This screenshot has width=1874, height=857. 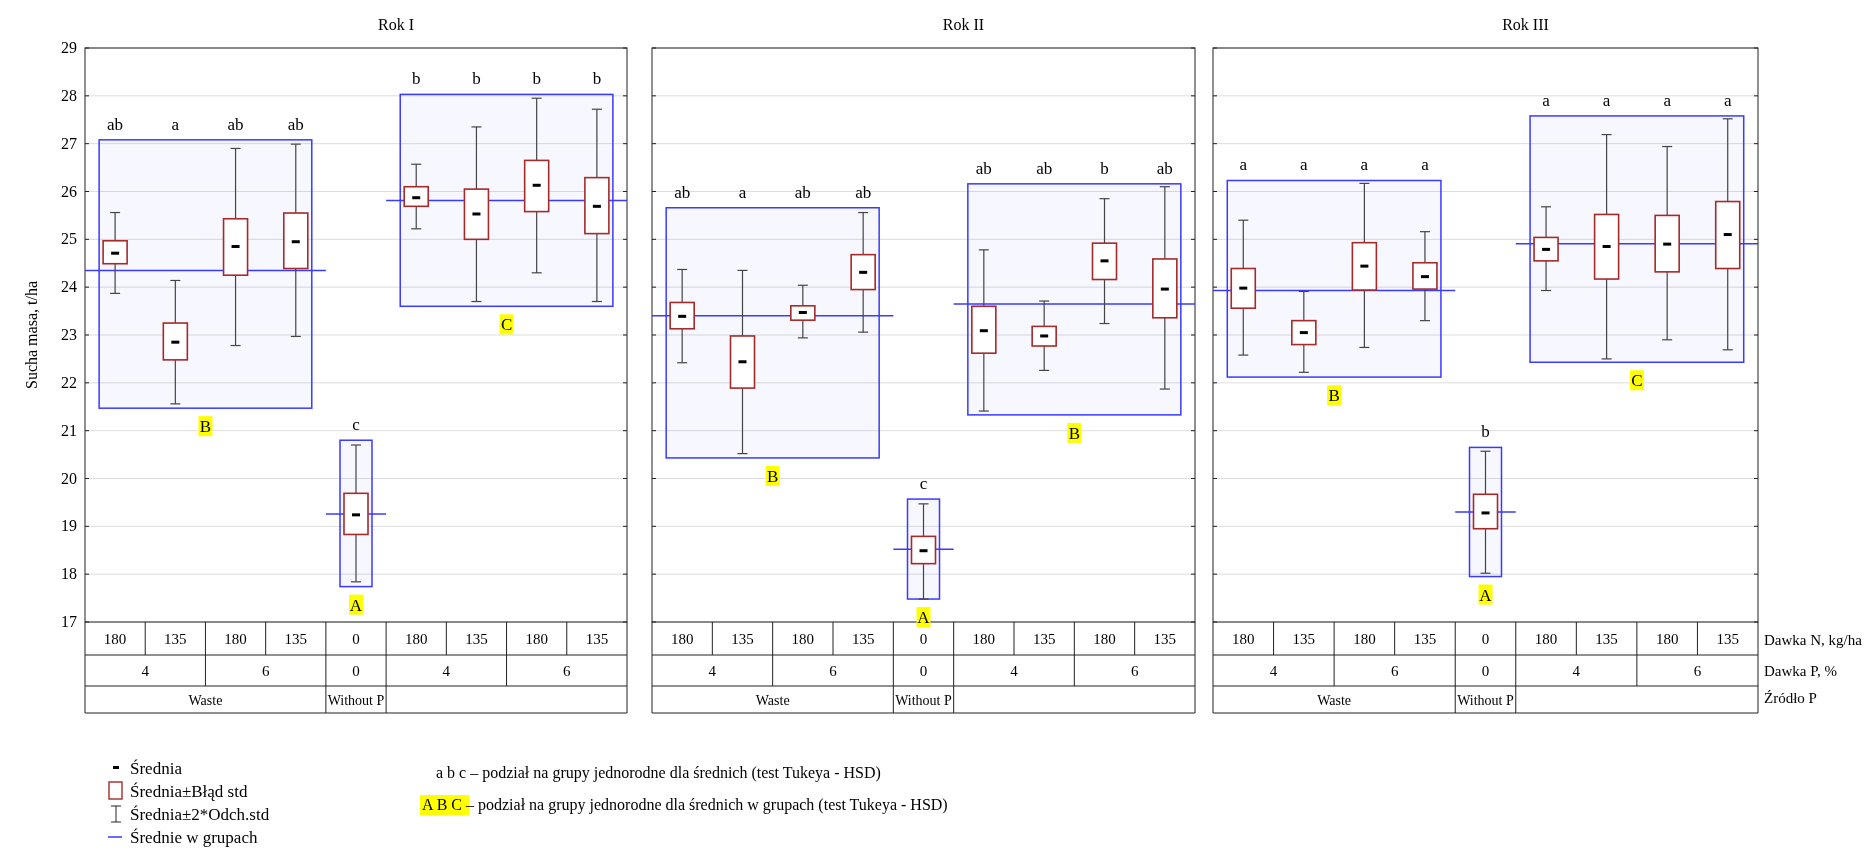 What do you see at coordinates (396, 24) in the screenshot?
I see `chart-title: Rok I` at bounding box center [396, 24].